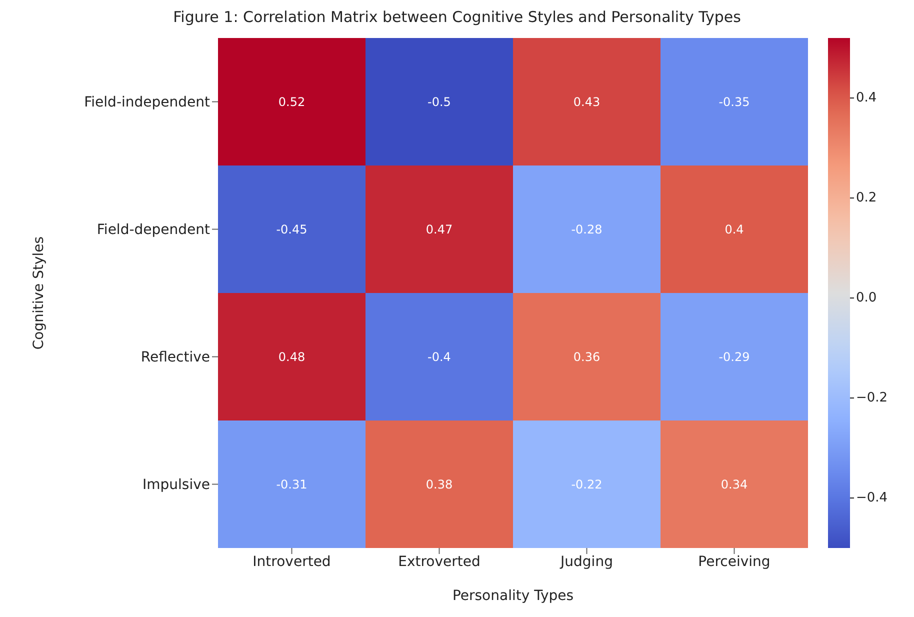 The image size is (914, 617). Describe the element at coordinates (38, 293) in the screenshot. I see `y-axis-title: Cognitive Styles` at that location.